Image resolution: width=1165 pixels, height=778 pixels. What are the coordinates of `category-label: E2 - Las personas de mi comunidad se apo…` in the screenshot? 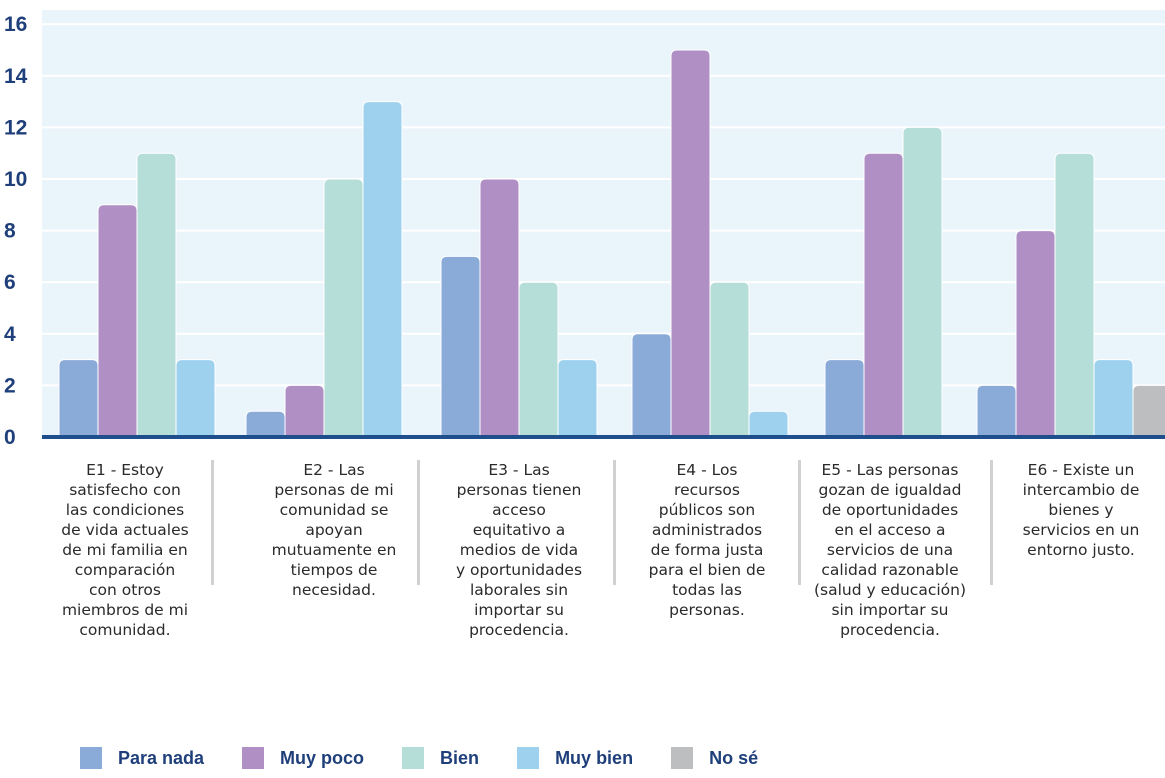 It's located at (334, 530).